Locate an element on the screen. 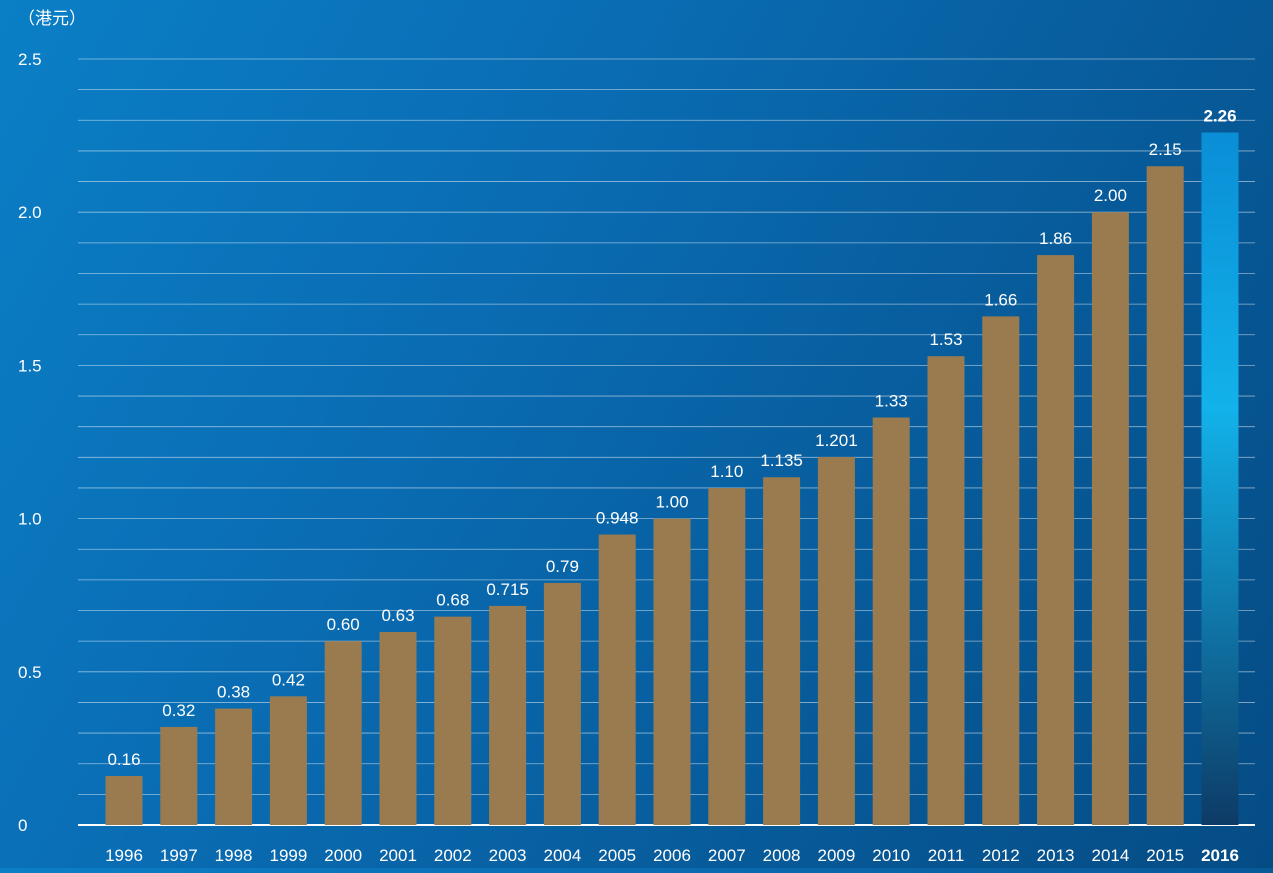 This screenshot has height=873, width=1273. bar-2011 is located at coordinates (946, 590).